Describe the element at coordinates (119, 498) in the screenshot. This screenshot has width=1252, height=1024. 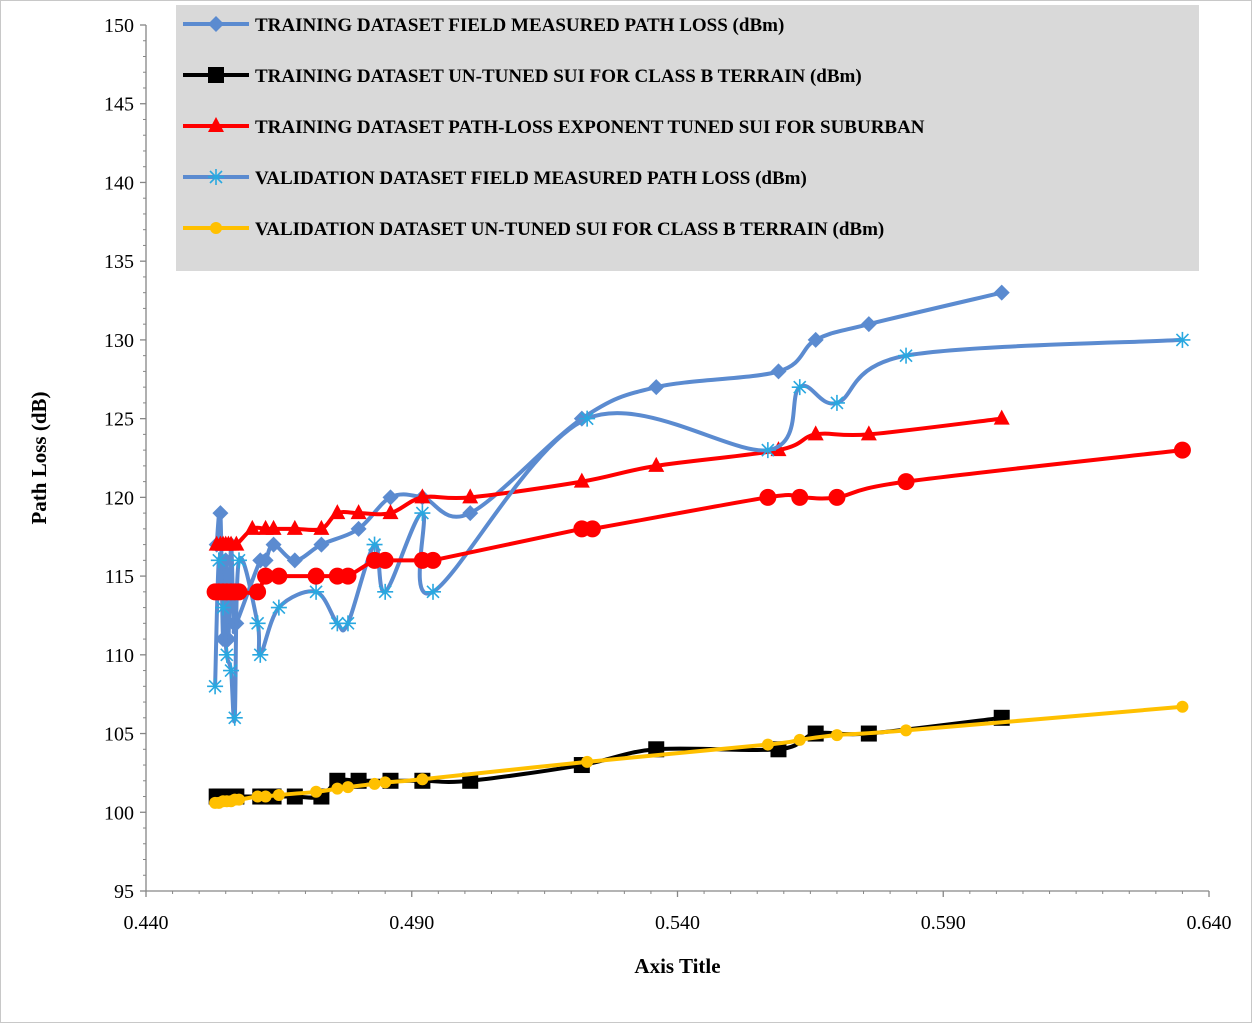
I see `y-tick-label: 120` at that location.